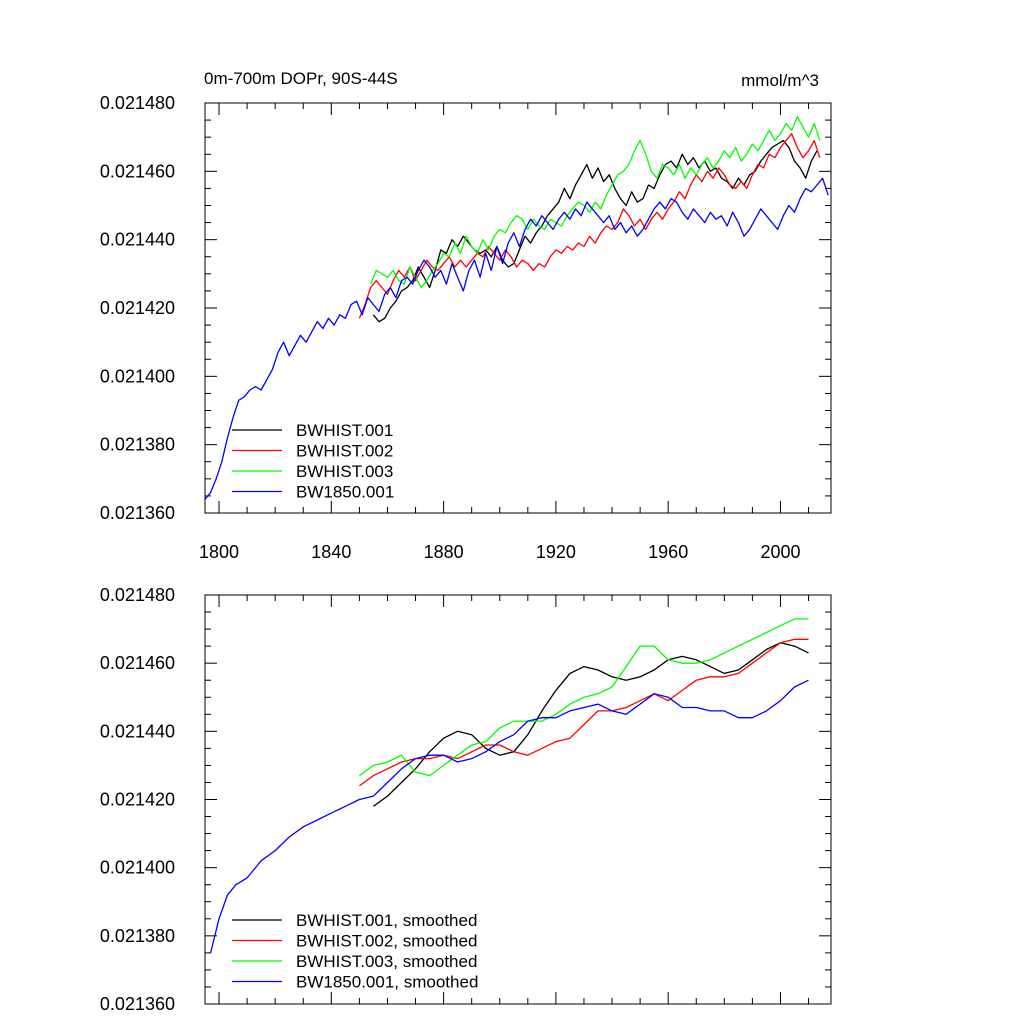 This screenshot has width=1024, height=1024. Describe the element at coordinates (444, 552) in the screenshot. I see `x-tick-label: 1880` at that location.